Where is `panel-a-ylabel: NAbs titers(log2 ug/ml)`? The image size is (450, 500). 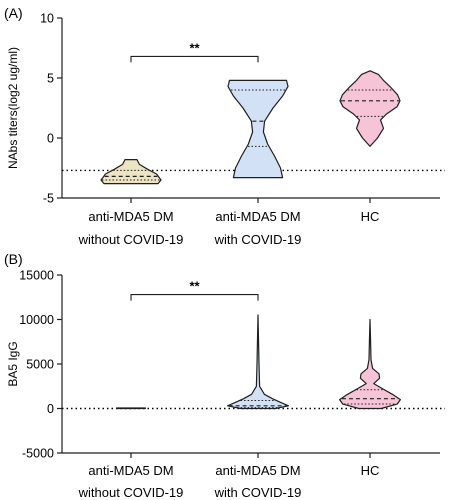
panel-a-ylabel: NAbs titers(log2 ug/ml) is located at coordinates (13, 108).